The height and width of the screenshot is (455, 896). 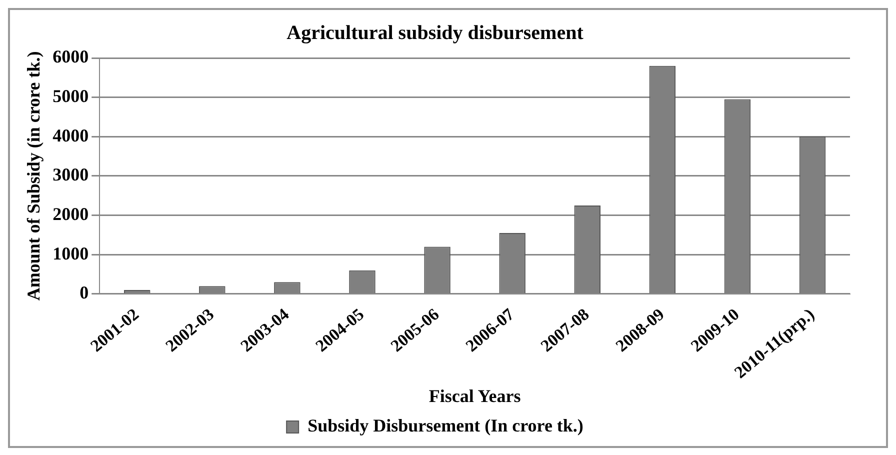 What do you see at coordinates (70, 135) in the screenshot?
I see `y-tick-label: 4000` at bounding box center [70, 135].